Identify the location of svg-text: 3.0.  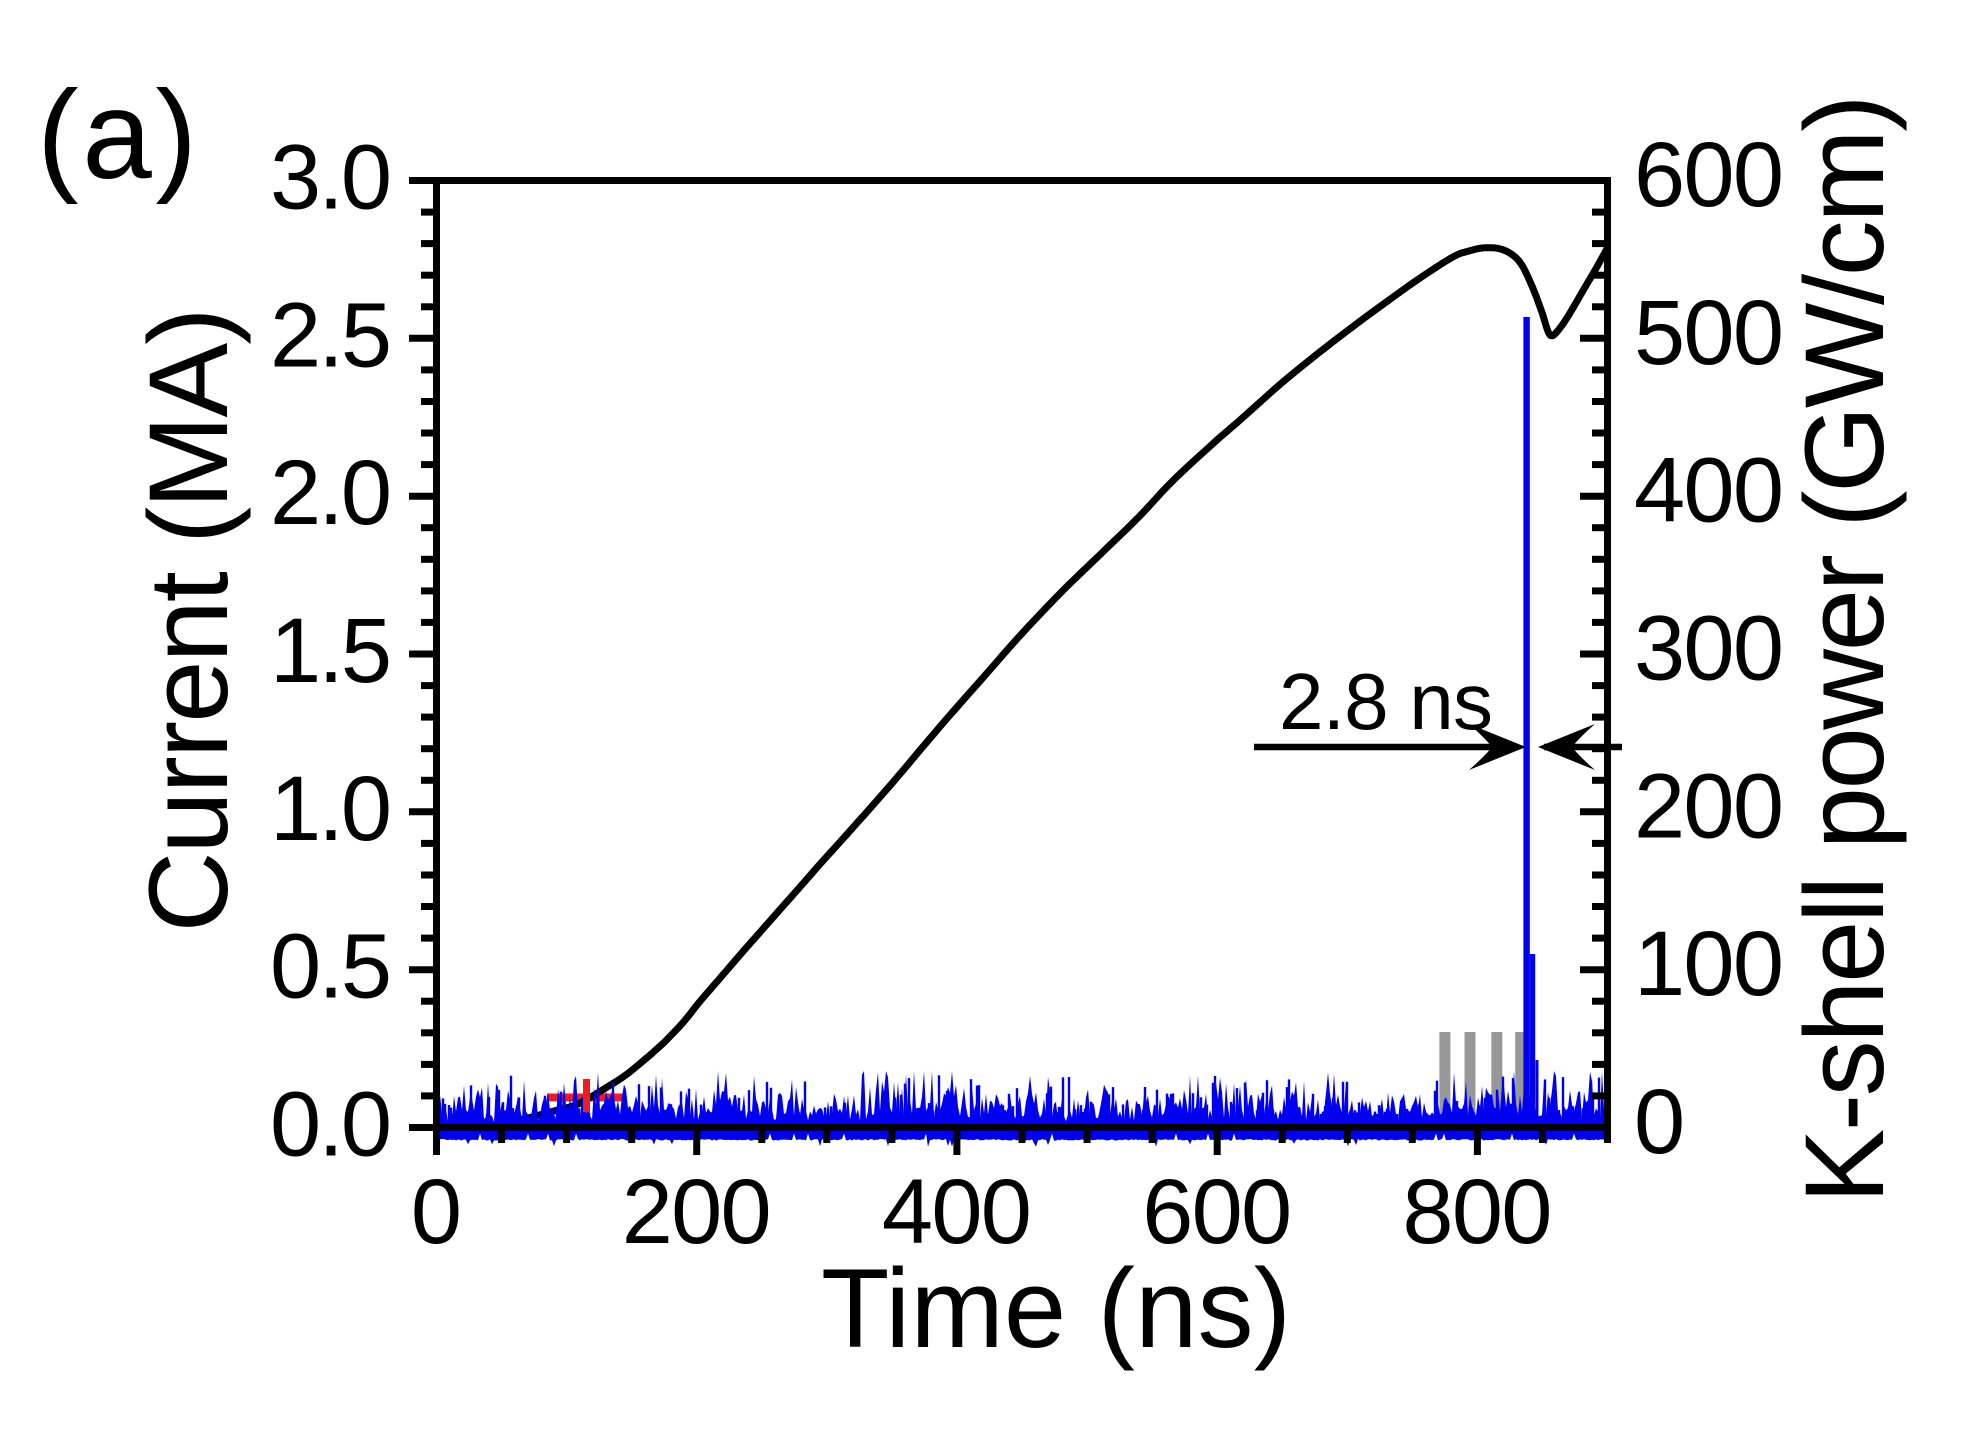
(331, 178).